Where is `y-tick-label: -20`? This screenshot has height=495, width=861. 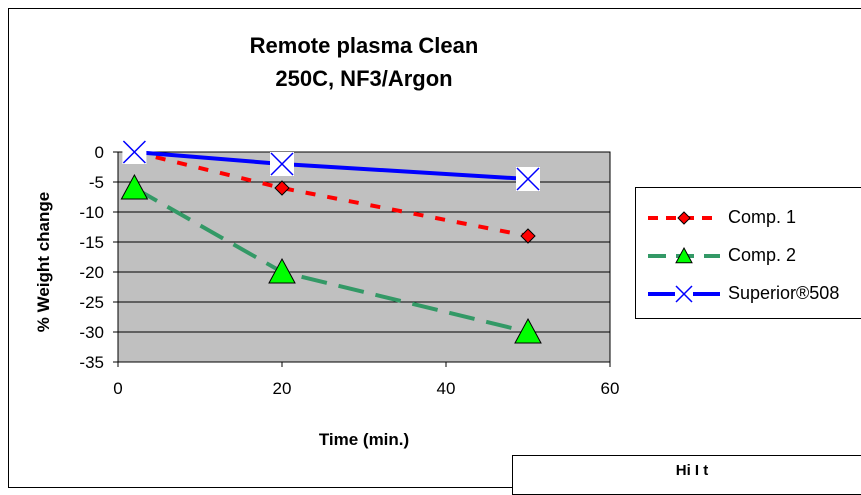
y-tick-label: -20 is located at coordinates (91, 272).